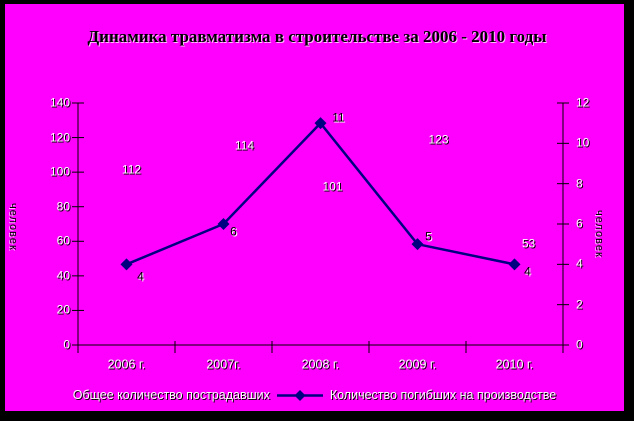 Image resolution: width=634 pixels, height=421 pixels. Describe the element at coordinates (583, 142) in the screenshot. I see `y-axis-right-tick-label: 10` at that location.